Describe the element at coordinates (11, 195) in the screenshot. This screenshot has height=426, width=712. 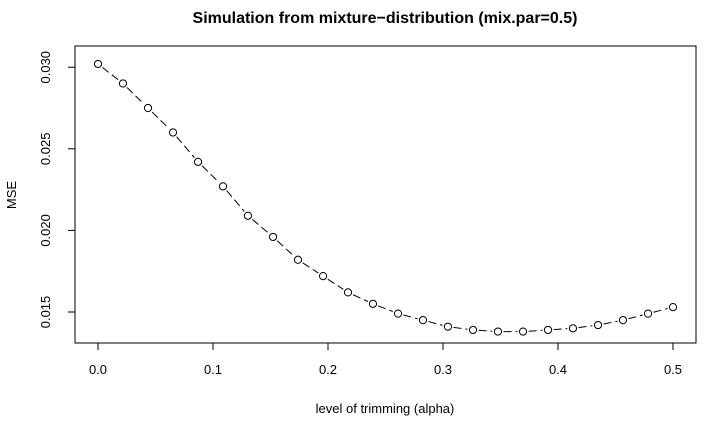
I see `y-axis-label: MSE` at that location.